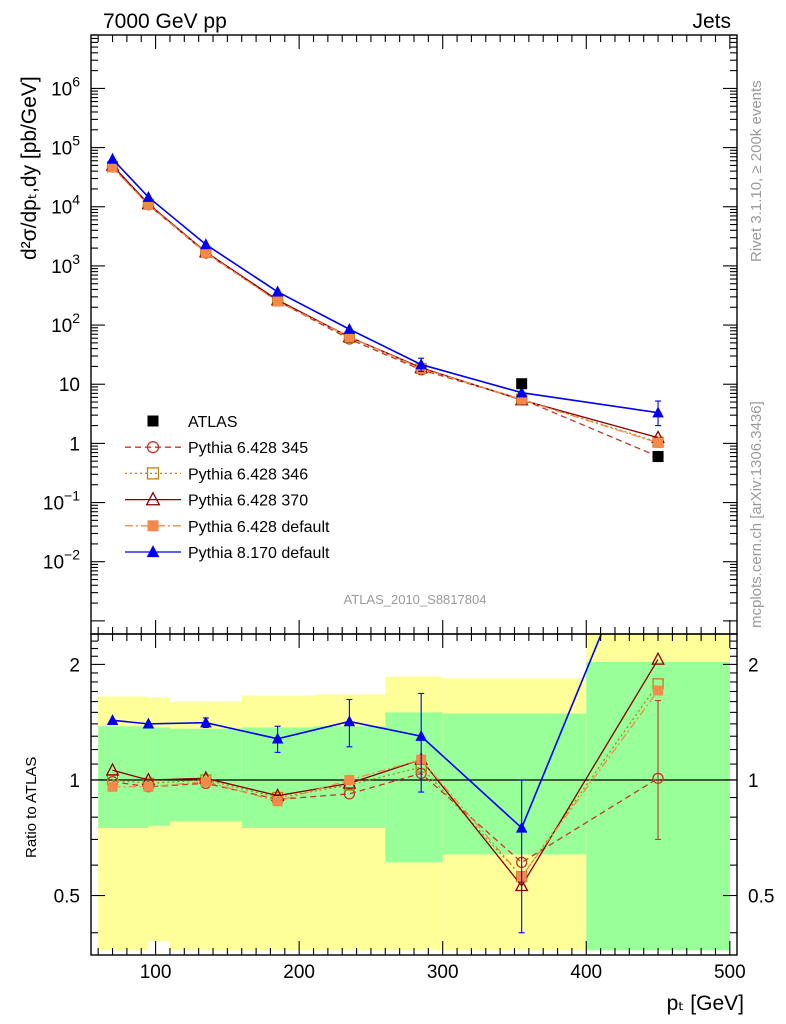 The width and height of the screenshot is (786, 1024). I want to click on main-y-axis-label: d²σ/dpₜ,dy [pb/GeV], so click(29, 168).